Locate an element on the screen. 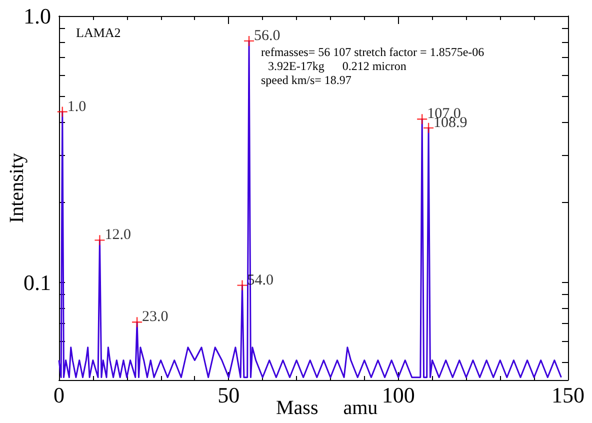 The height and width of the screenshot is (423, 592). y-tick-label: 0.1 is located at coordinates (37, 282).